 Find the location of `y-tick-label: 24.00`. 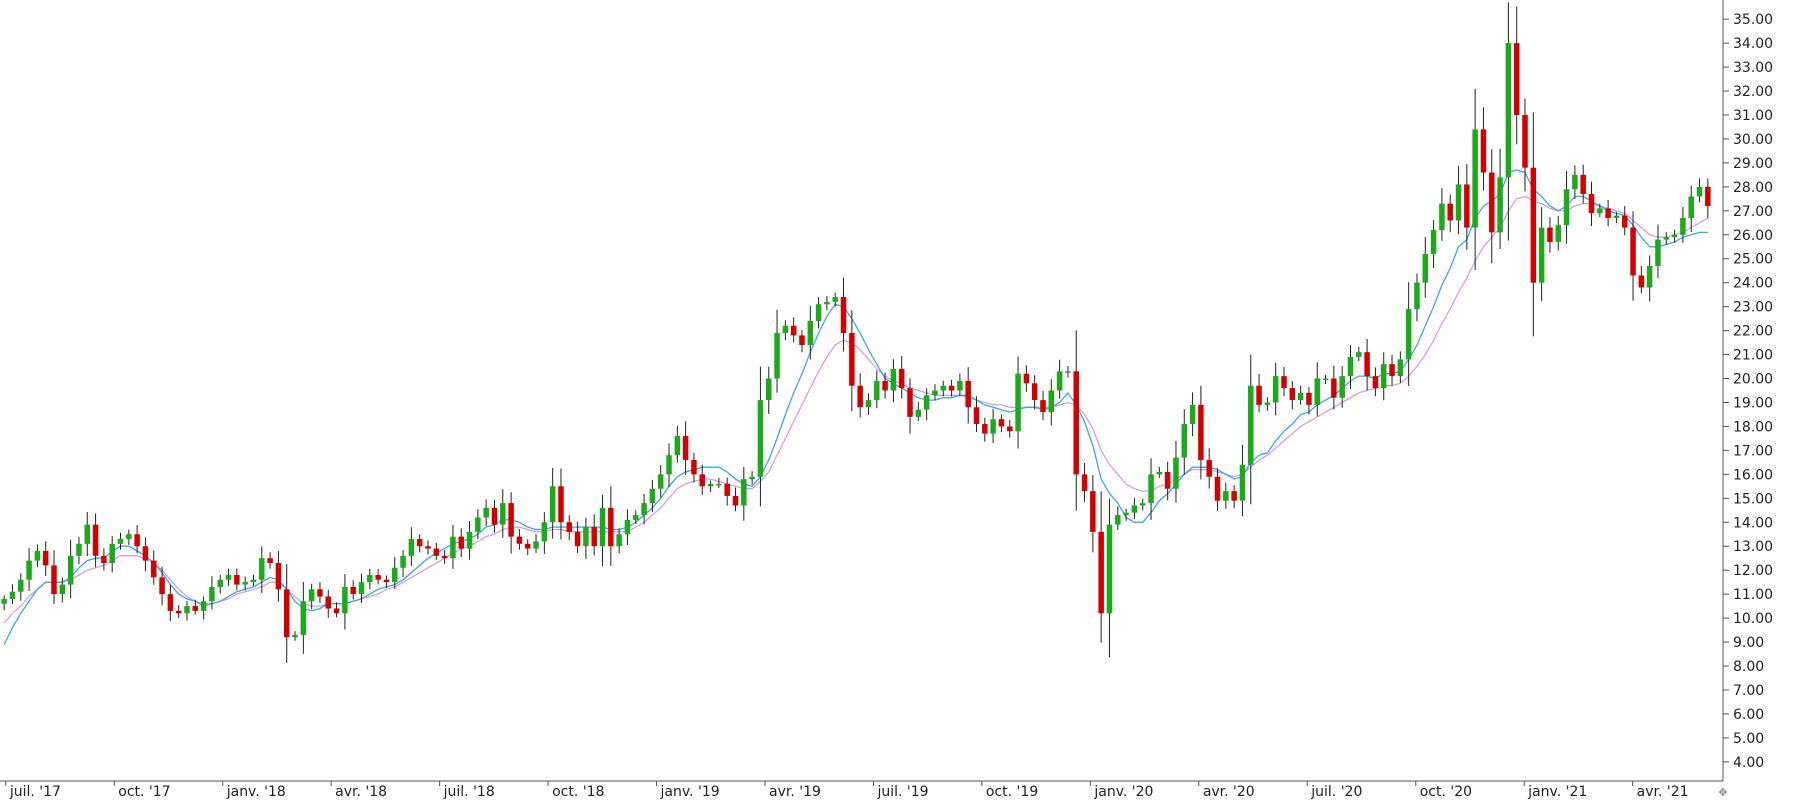

y-tick-label: 24.00 is located at coordinates (1753, 284).